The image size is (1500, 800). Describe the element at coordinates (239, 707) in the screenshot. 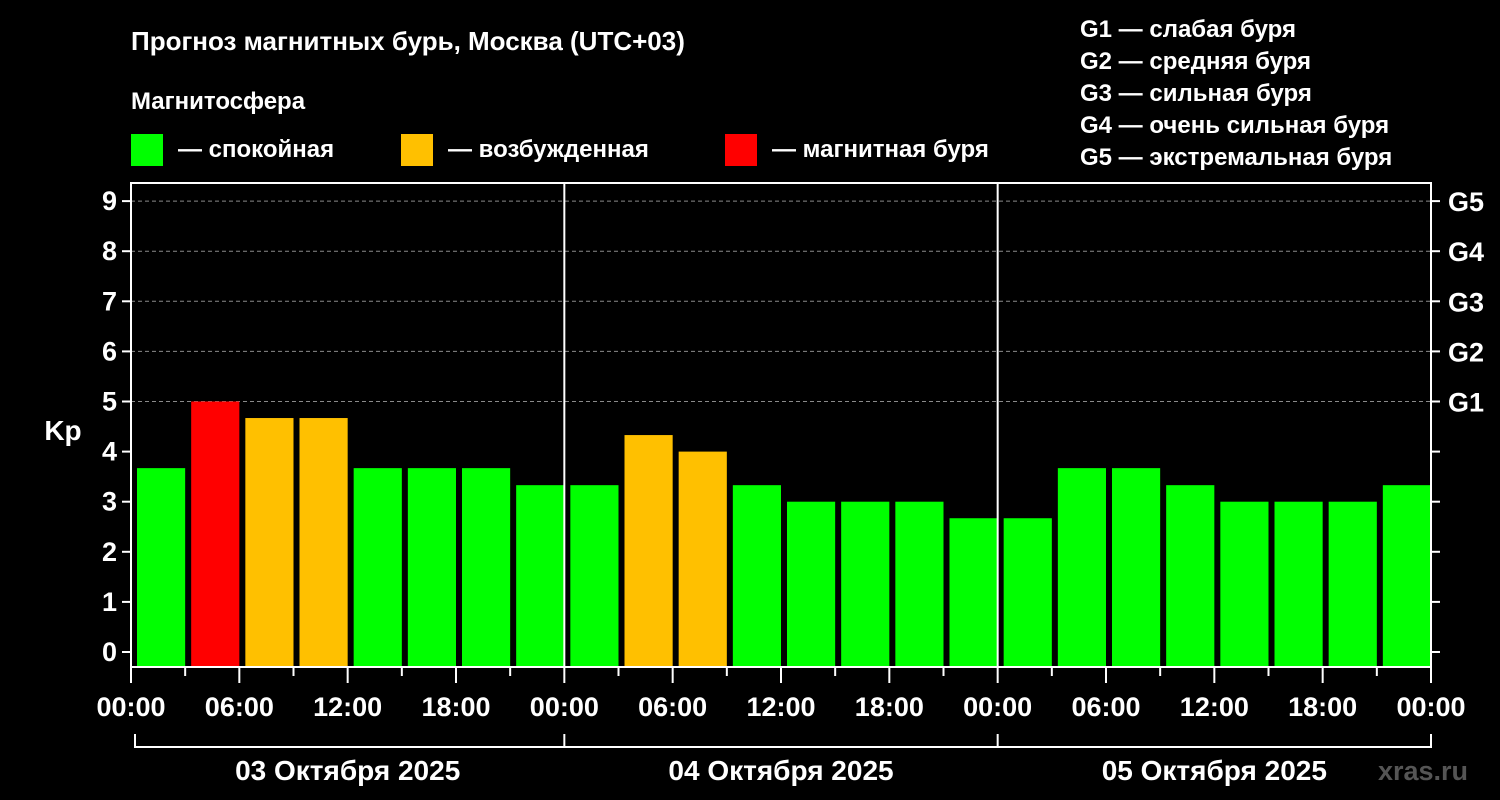

I see `x-tick-label-1: 06:00` at that location.